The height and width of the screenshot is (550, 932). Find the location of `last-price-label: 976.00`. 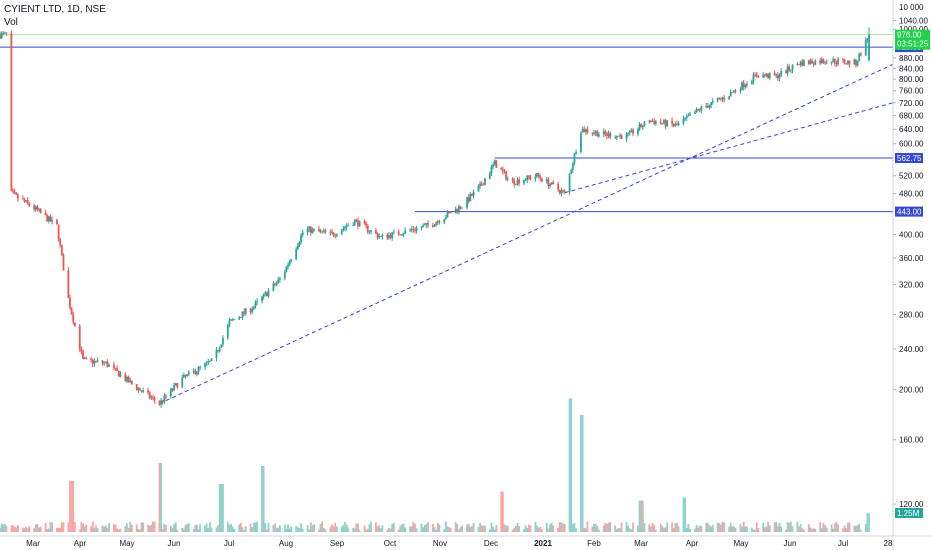

last-price-label: 976.00 is located at coordinates (909, 35).